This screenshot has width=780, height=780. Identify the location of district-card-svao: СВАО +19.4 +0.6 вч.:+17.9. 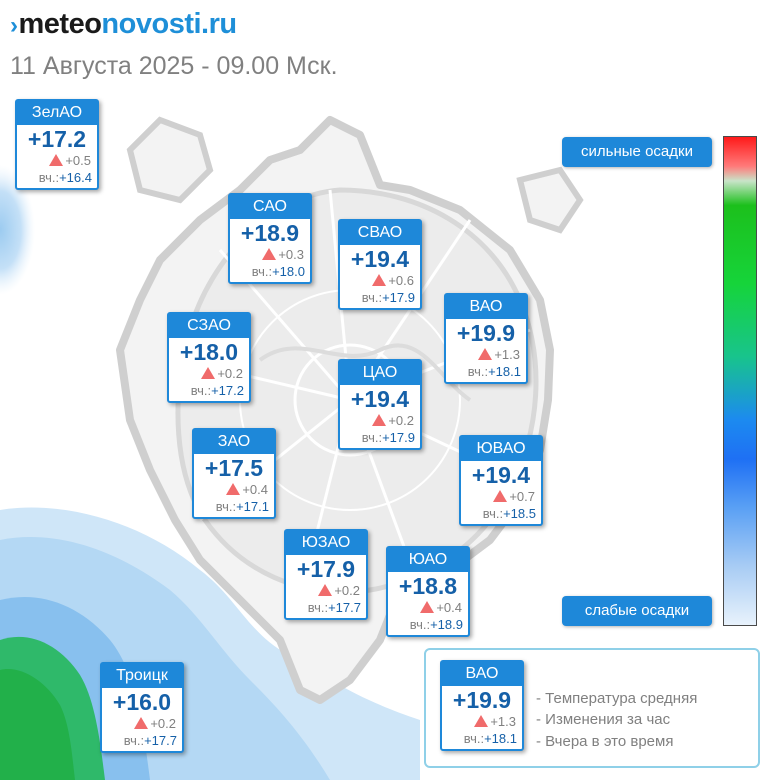
(380, 264).